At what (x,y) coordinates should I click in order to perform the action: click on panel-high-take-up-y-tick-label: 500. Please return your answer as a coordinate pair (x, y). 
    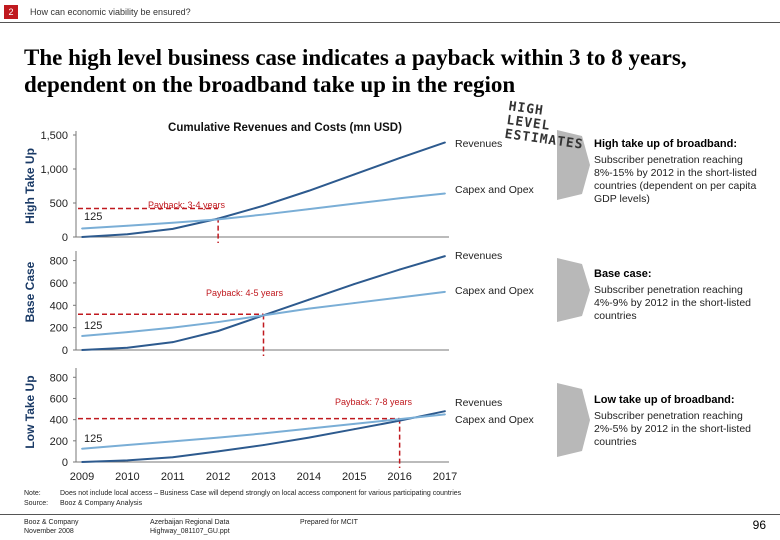
    Looking at the image, I should click on (59, 204).